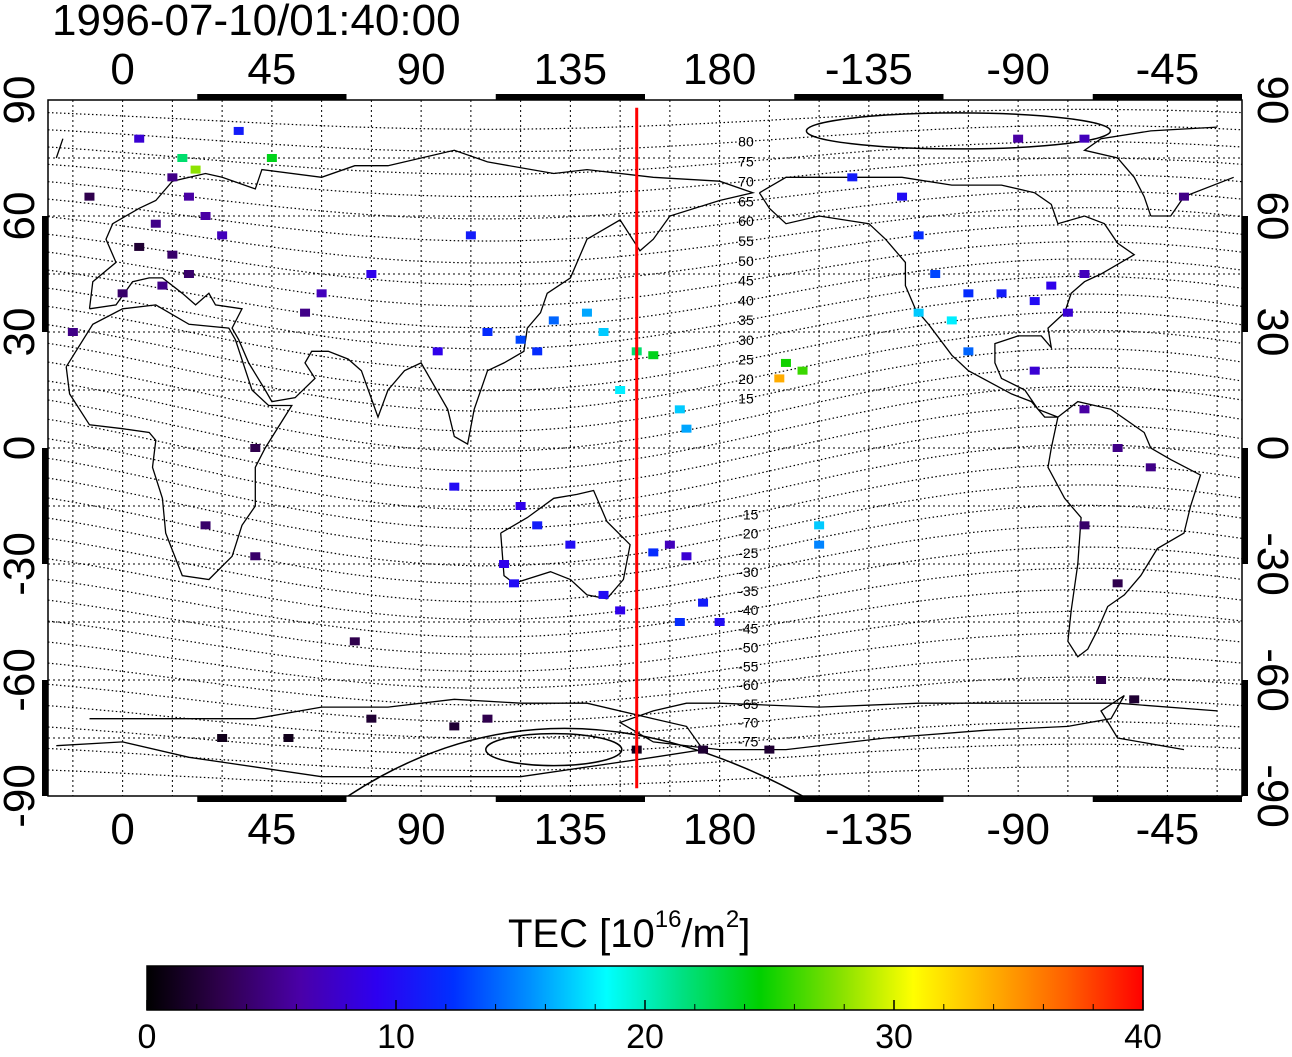 This screenshot has width=1292, height=1057. I want to click on contour-label: -65, so click(748, 704).